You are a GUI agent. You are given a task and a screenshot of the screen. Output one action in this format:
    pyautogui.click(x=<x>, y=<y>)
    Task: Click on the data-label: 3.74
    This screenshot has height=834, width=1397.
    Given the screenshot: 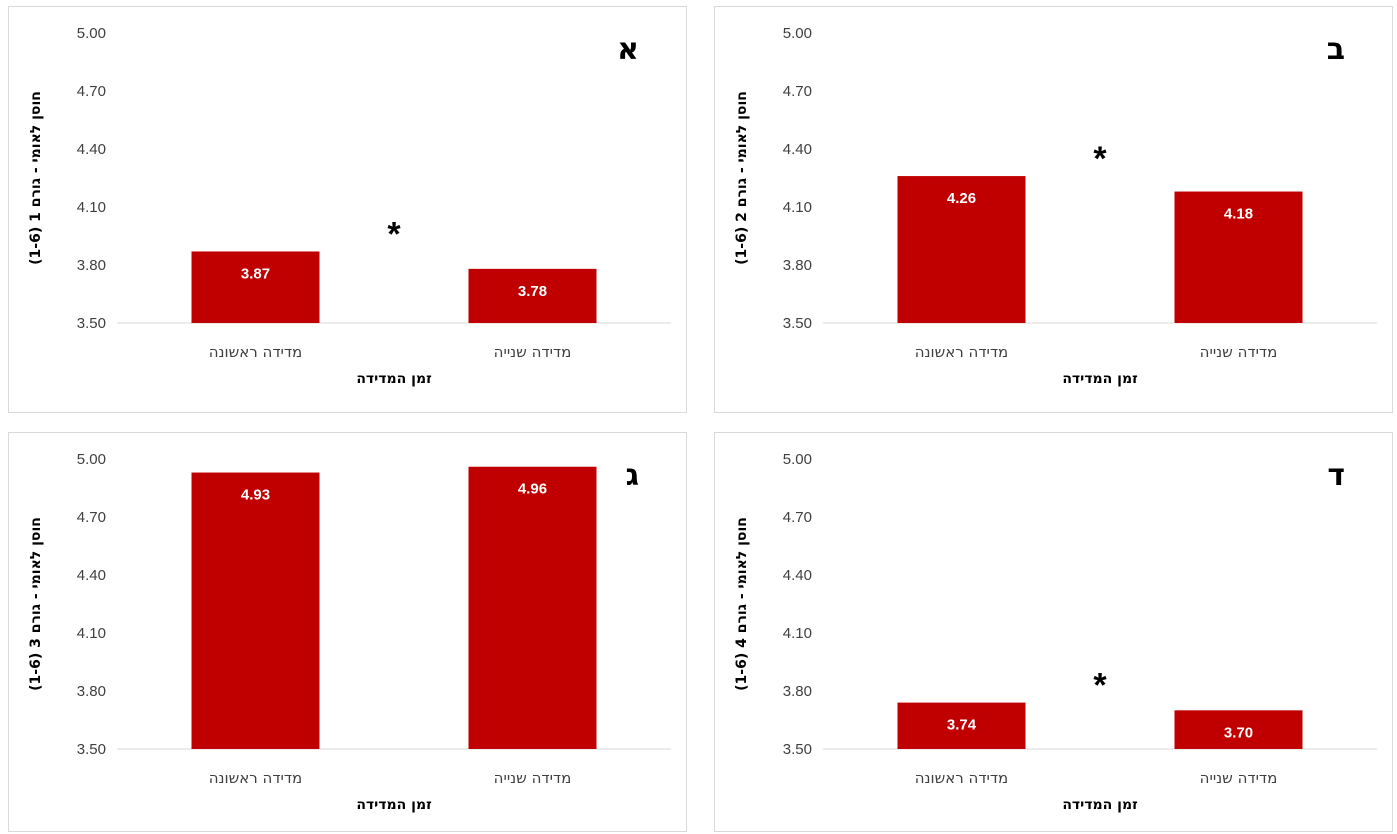 What is the action you would take?
    pyautogui.click(x=962, y=725)
    